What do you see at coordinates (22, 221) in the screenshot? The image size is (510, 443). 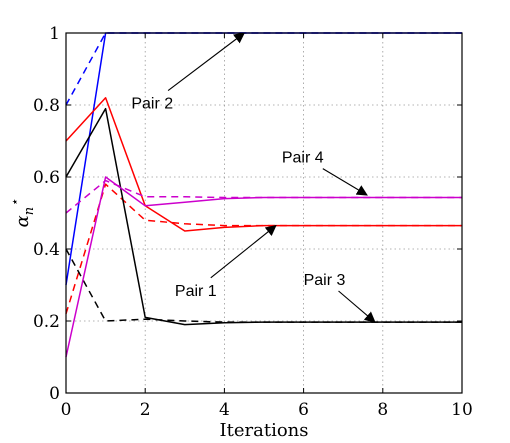 I see `y-axis-title-alpha: α` at bounding box center [22, 221].